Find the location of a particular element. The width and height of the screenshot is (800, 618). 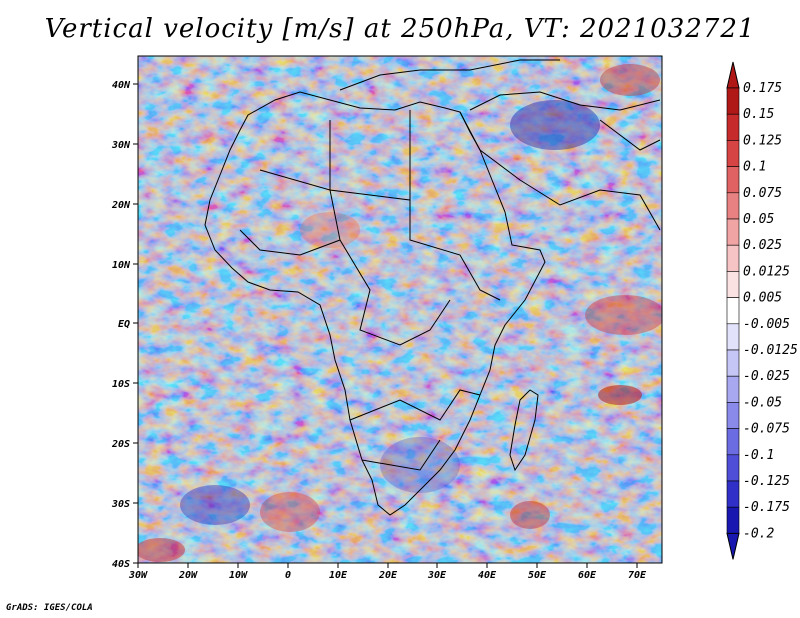

lat-label: 40S is located at coordinates (121, 564).